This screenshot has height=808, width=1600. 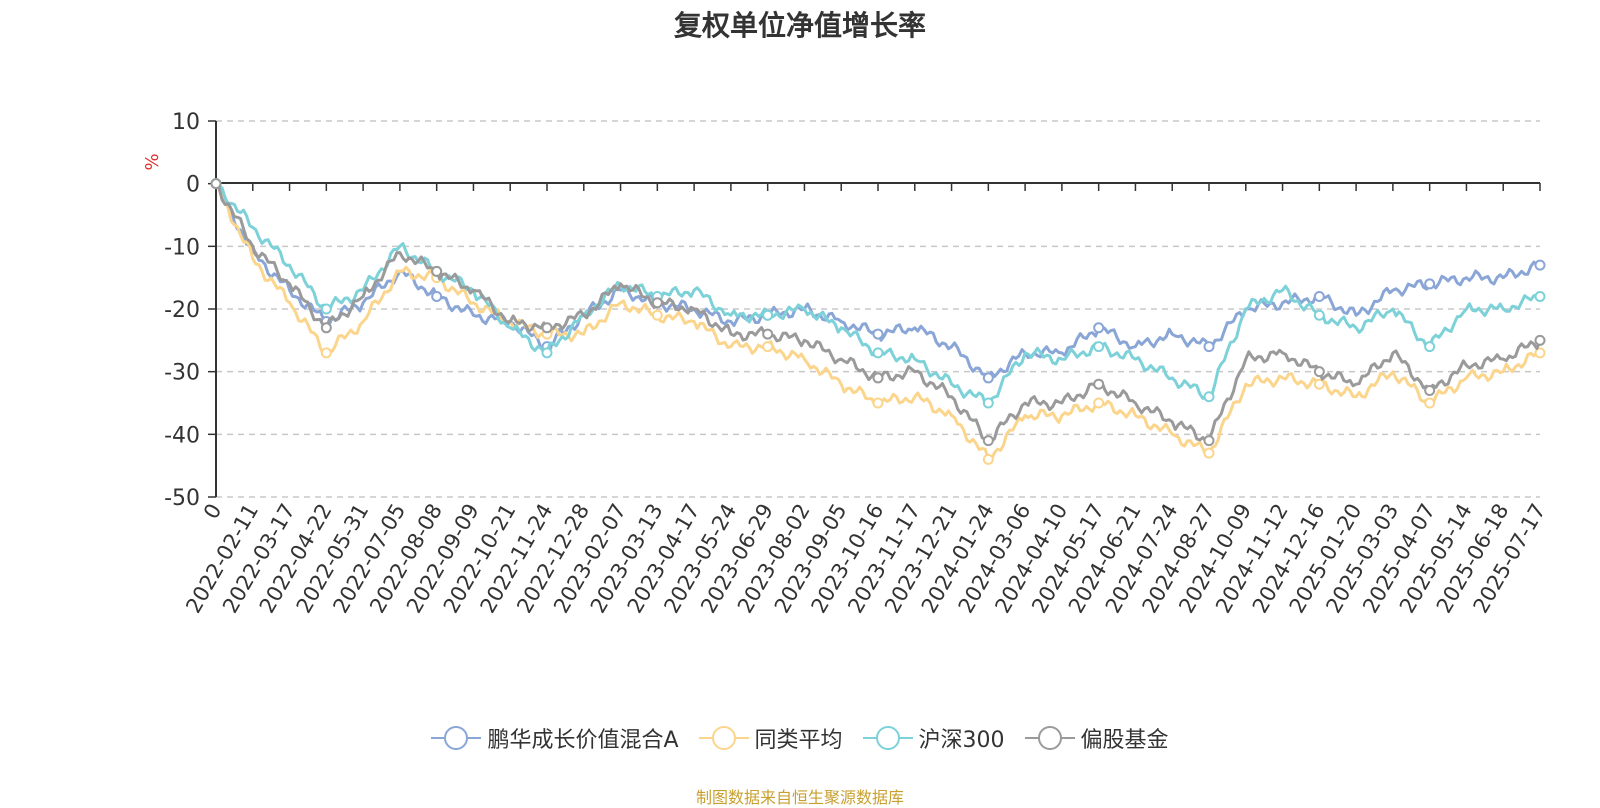 What do you see at coordinates (1124, 740) in the screenshot?
I see `legend-label: 偏股基金` at bounding box center [1124, 740].